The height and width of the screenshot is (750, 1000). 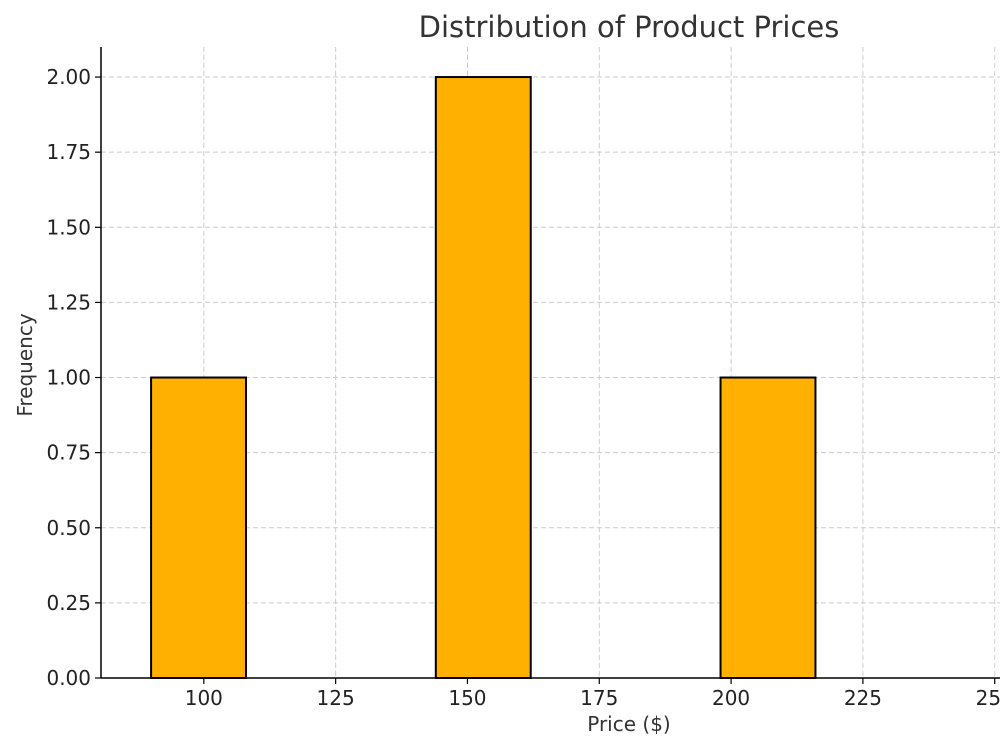 I want to click on y-tick-label: 0.50, so click(x=68, y=528).